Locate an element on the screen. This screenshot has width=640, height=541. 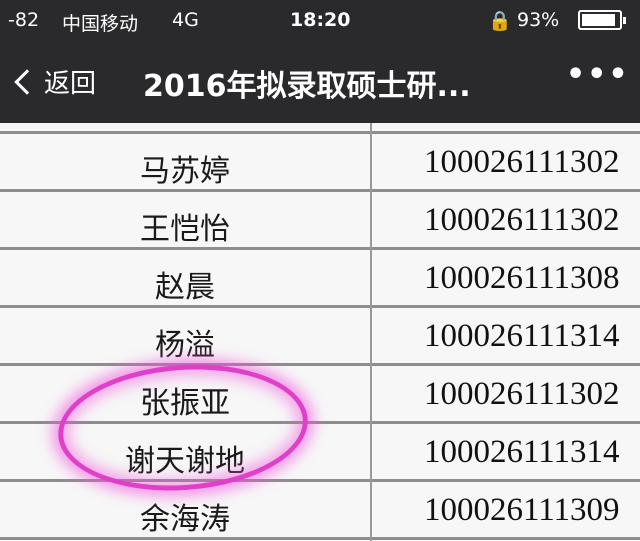
chevron-left-icon is located at coordinates (27, 81).